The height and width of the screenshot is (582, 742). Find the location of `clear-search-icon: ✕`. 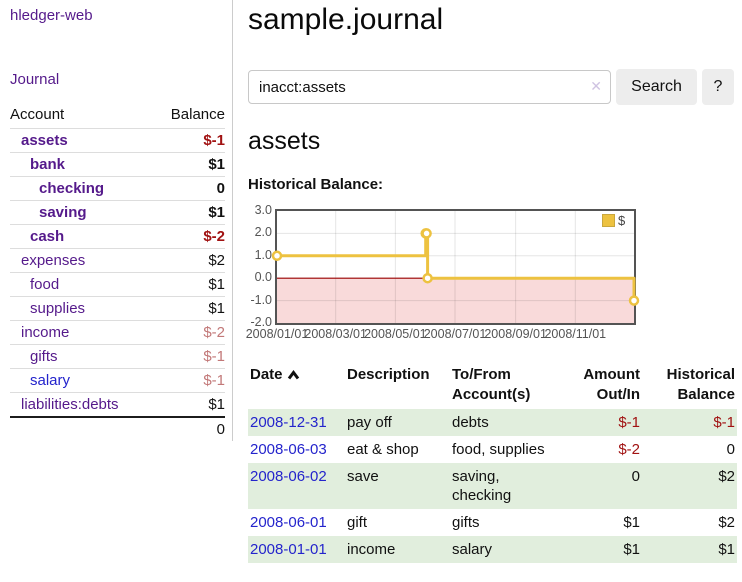

clear-search-icon: ✕ is located at coordinates (596, 86).